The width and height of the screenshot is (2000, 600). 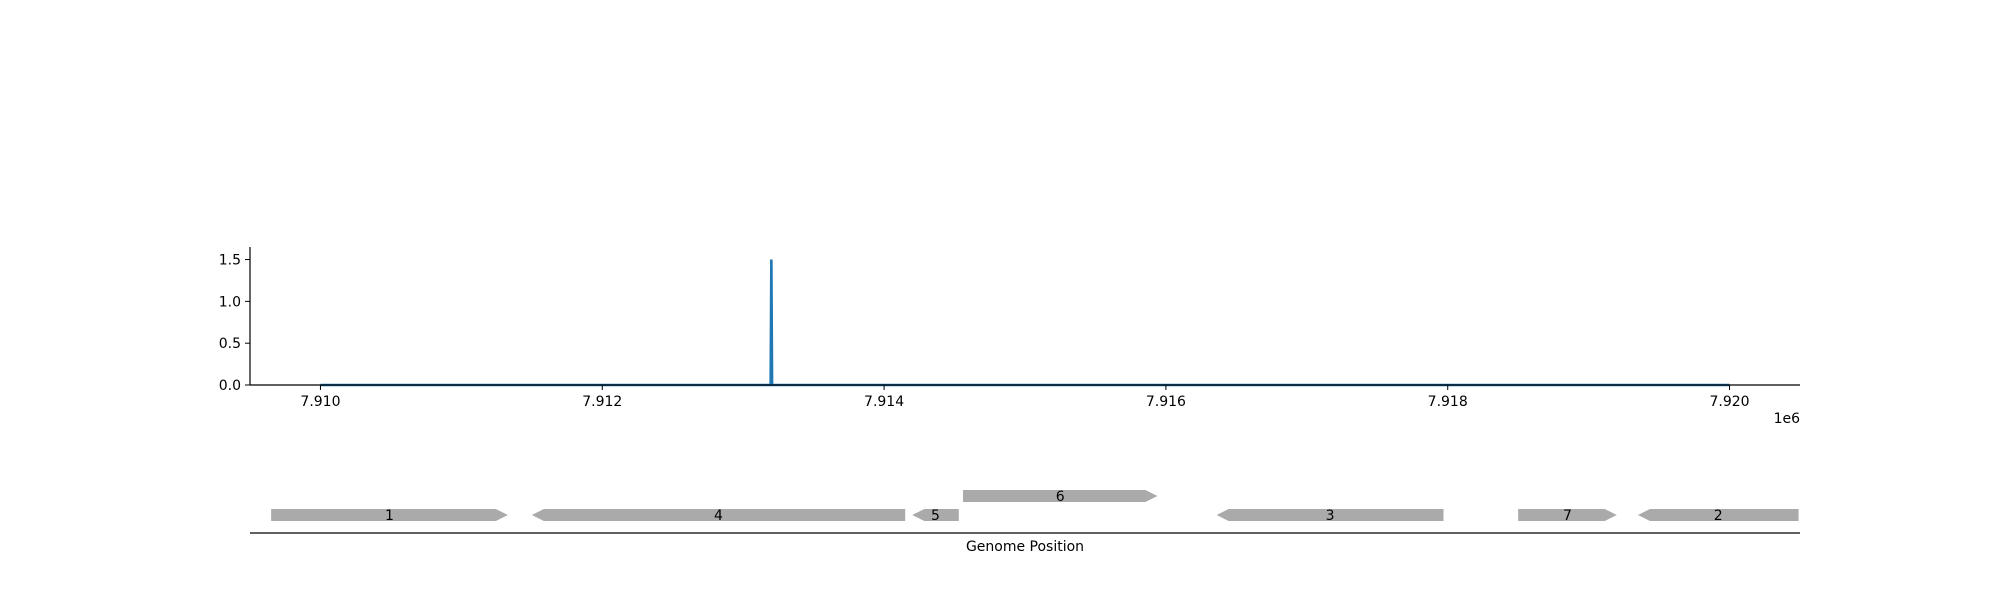 I want to click on gene-track: 1 4 5 6 3 7 2 Genome Position, so click(x=1025, y=522).